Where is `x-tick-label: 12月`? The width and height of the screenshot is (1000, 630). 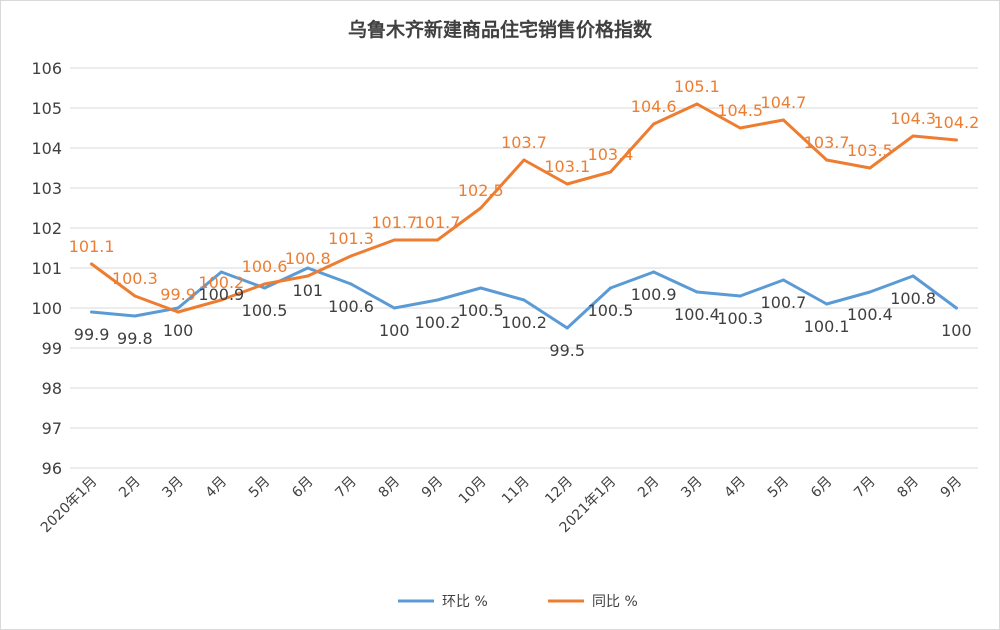 x-tick-label: 12月 is located at coordinates (559, 491).